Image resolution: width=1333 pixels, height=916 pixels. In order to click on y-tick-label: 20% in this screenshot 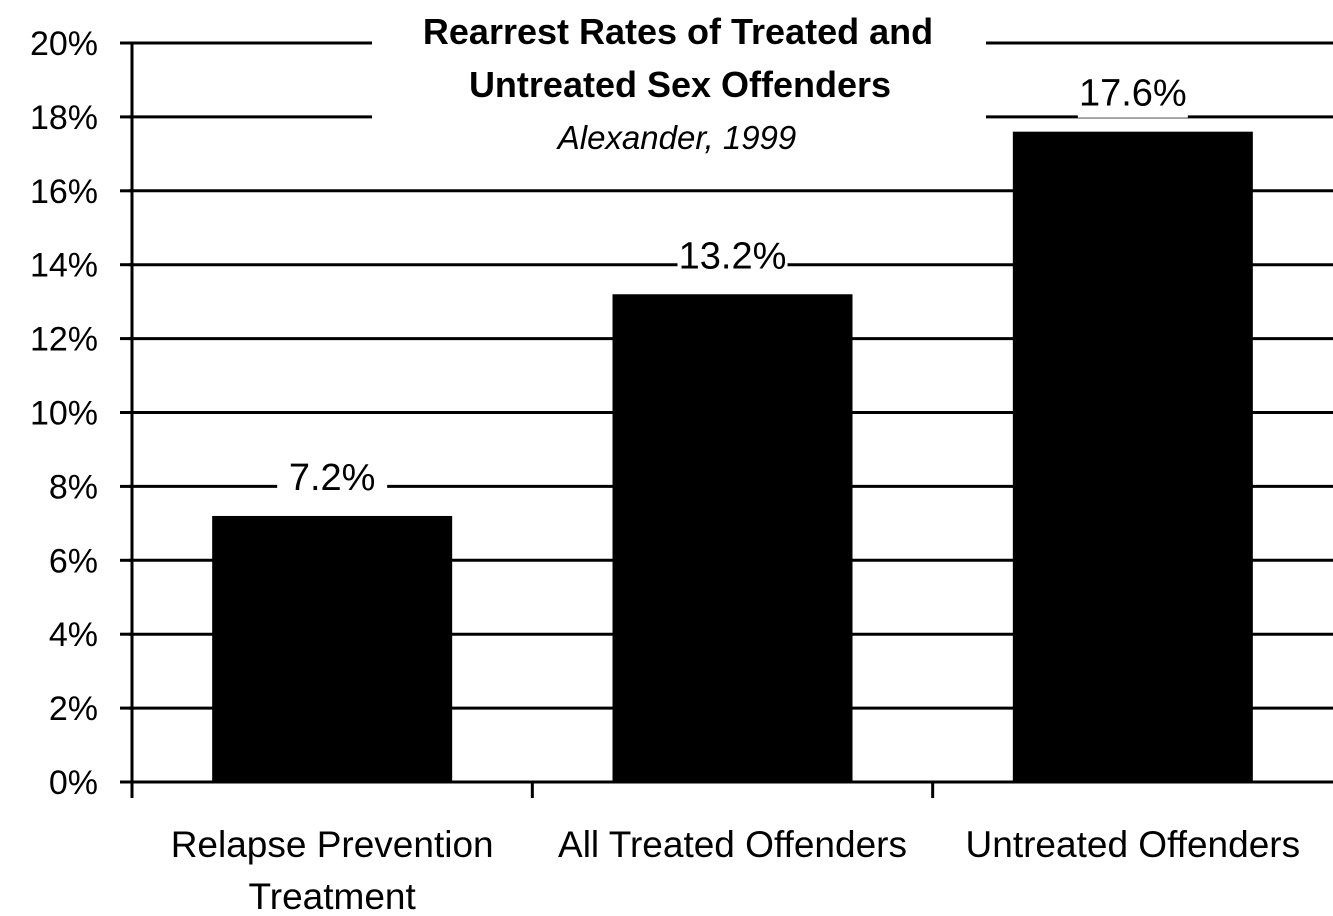, I will do `click(64, 44)`.